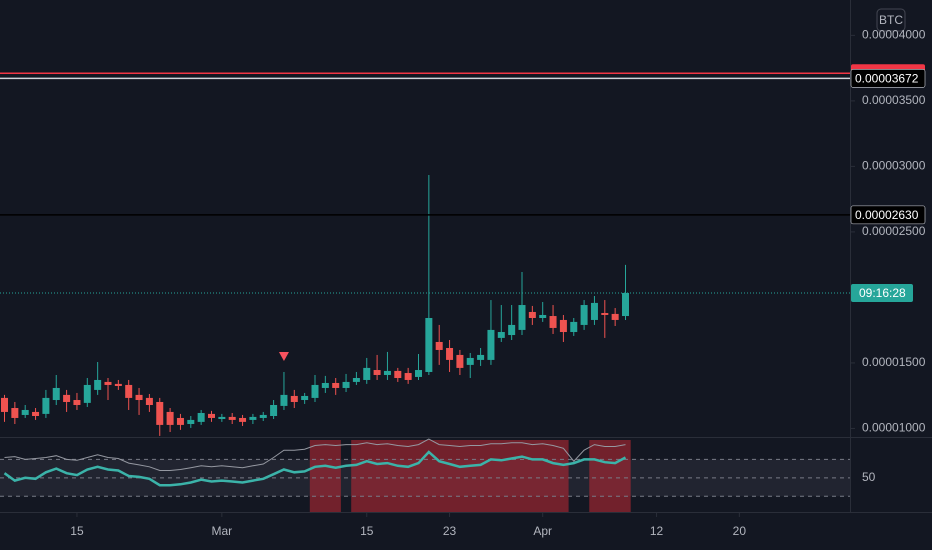 Image resolution: width=932 pixels, height=550 pixels. What do you see at coordinates (894, 100) in the screenshot?
I see `y-tick-label: 0.00003500` at bounding box center [894, 100].